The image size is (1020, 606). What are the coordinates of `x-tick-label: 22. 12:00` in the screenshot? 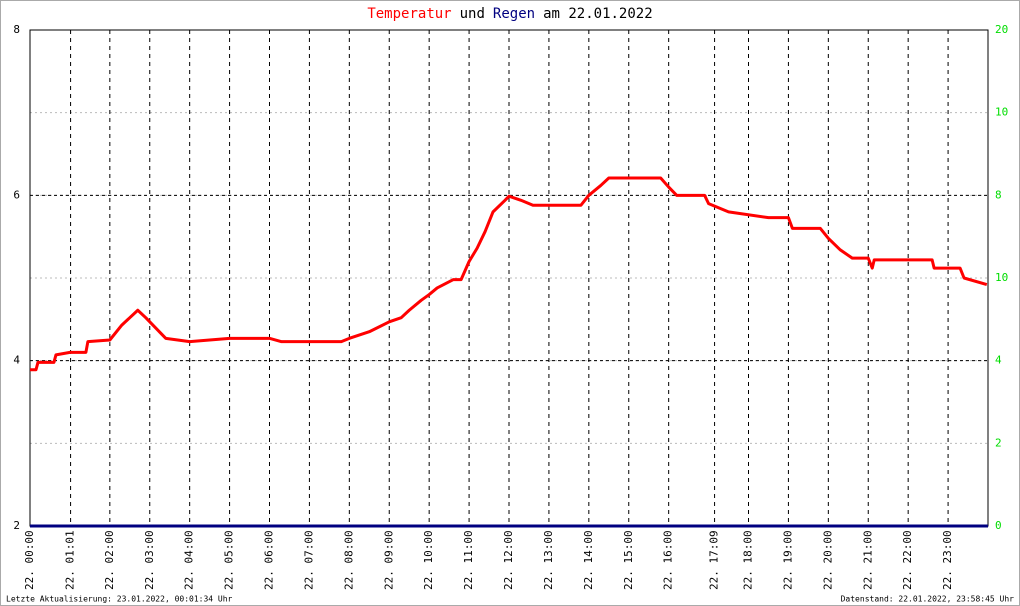 It's located at (508, 560).